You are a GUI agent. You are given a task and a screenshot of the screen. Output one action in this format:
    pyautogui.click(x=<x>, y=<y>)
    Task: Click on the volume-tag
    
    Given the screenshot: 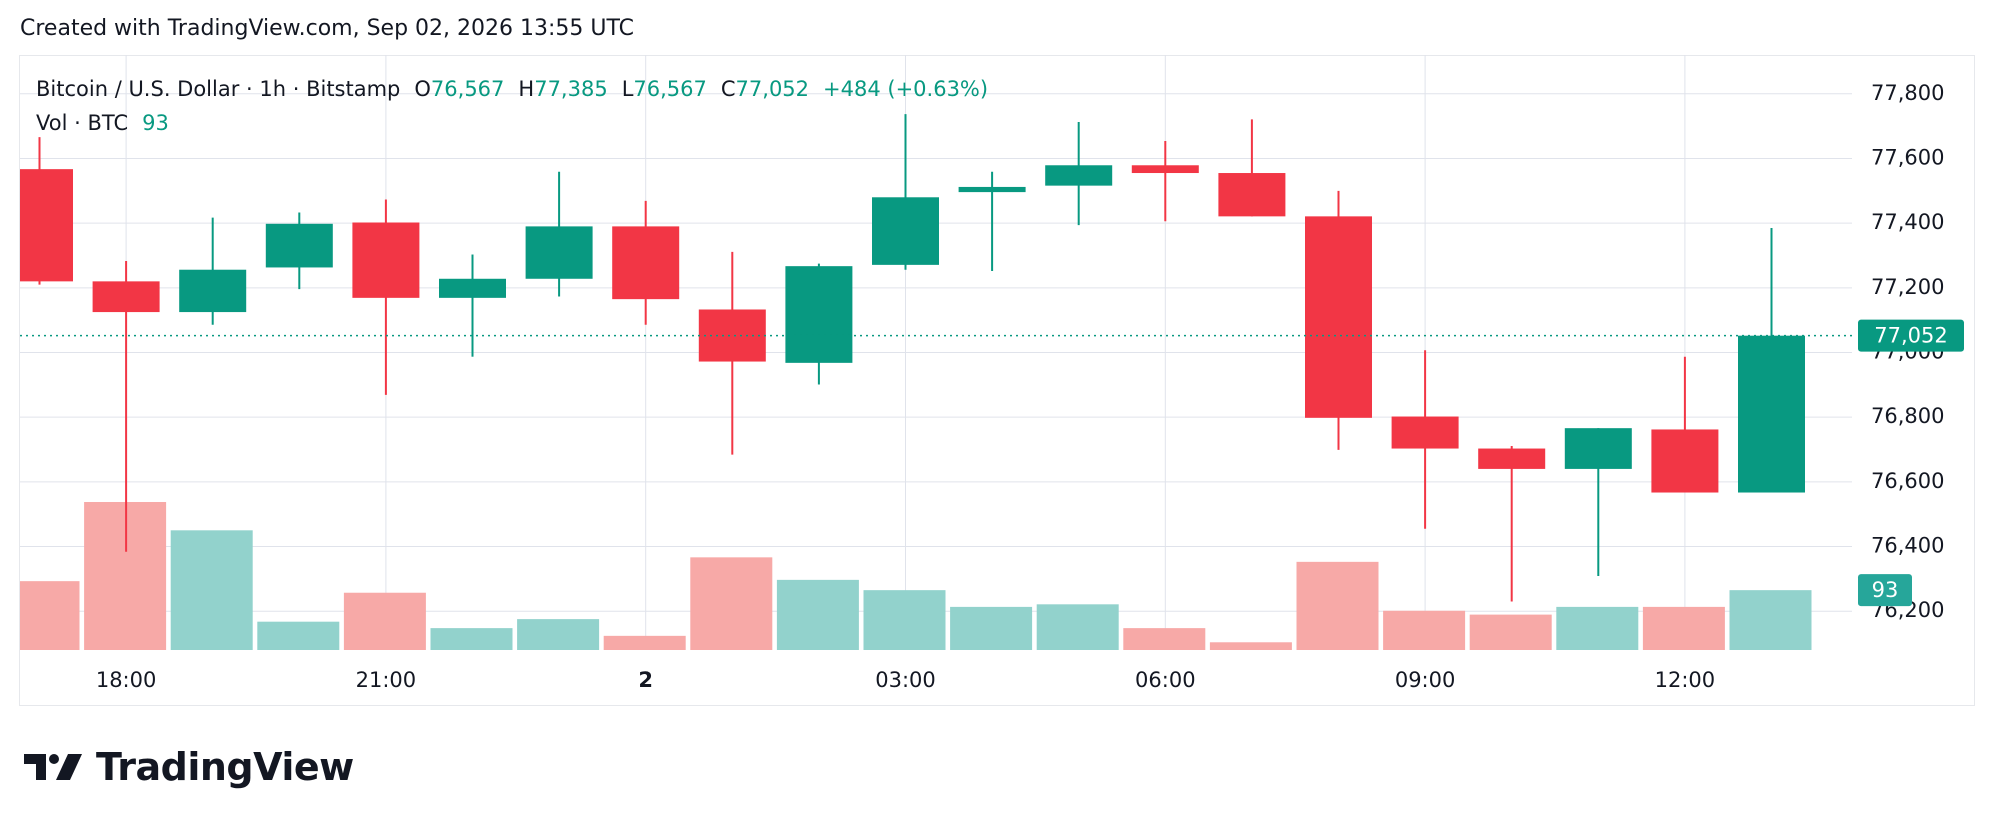 What is the action you would take?
    pyautogui.click(x=1885, y=590)
    